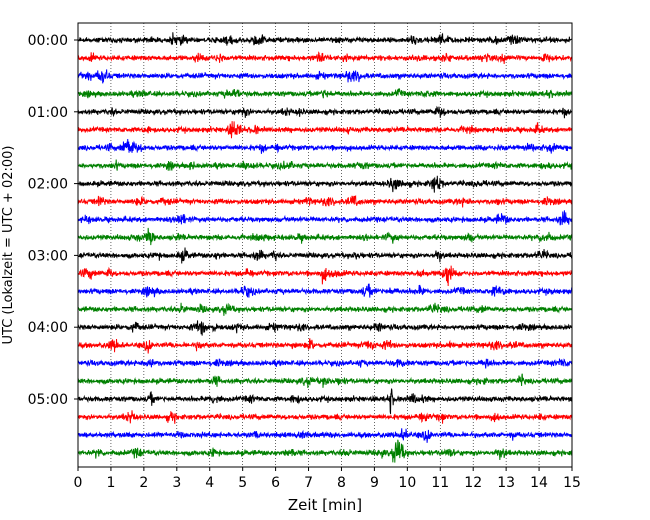 The image size is (650, 520). Describe the element at coordinates (275, 483) in the screenshot. I see `x-tick-label: 6` at that location.